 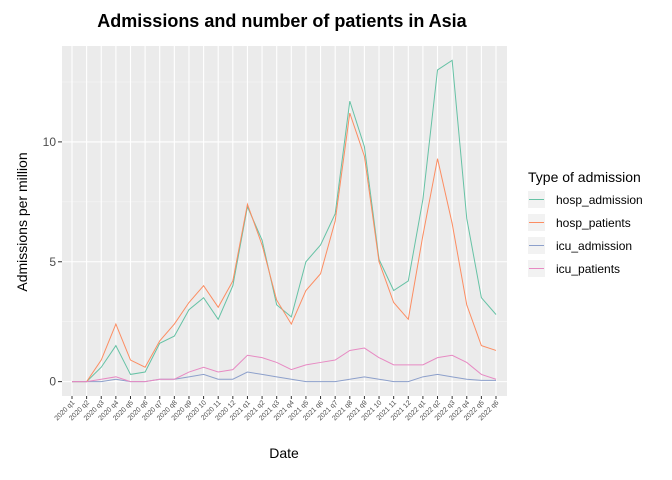 I want to click on y-tick-label: 10, so click(x=50, y=142).